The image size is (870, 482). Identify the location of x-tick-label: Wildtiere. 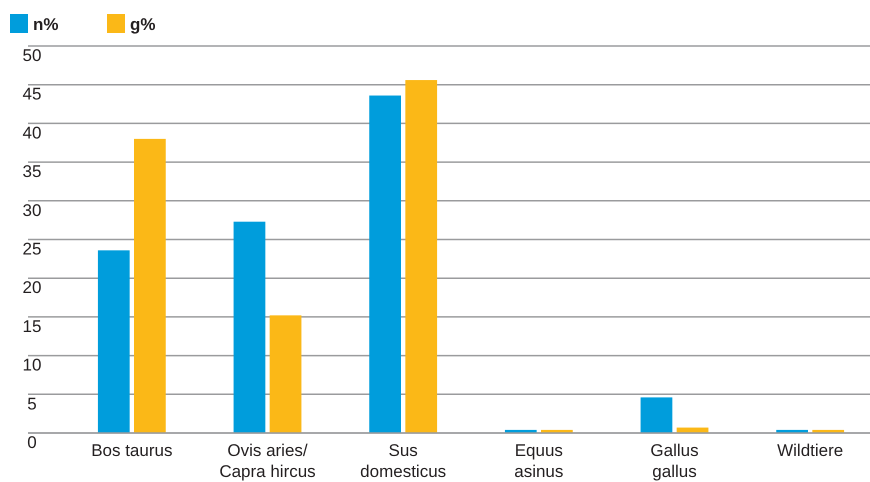
(810, 450).